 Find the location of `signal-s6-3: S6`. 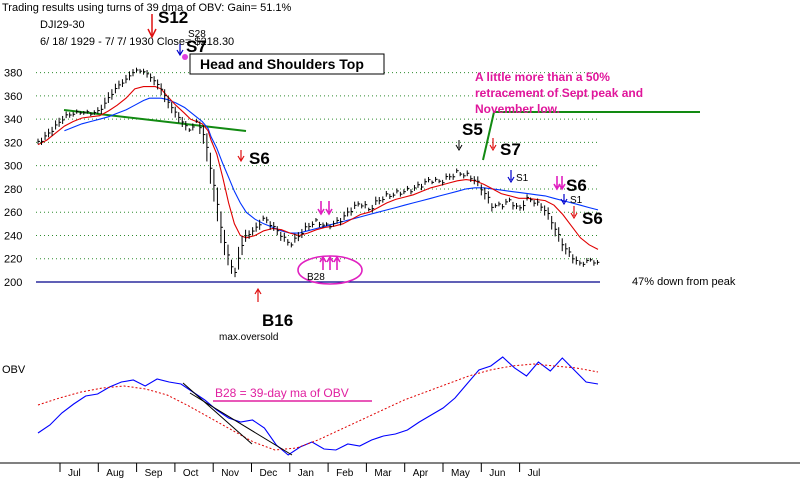

signal-s6-3: S6 is located at coordinates (592, 218).